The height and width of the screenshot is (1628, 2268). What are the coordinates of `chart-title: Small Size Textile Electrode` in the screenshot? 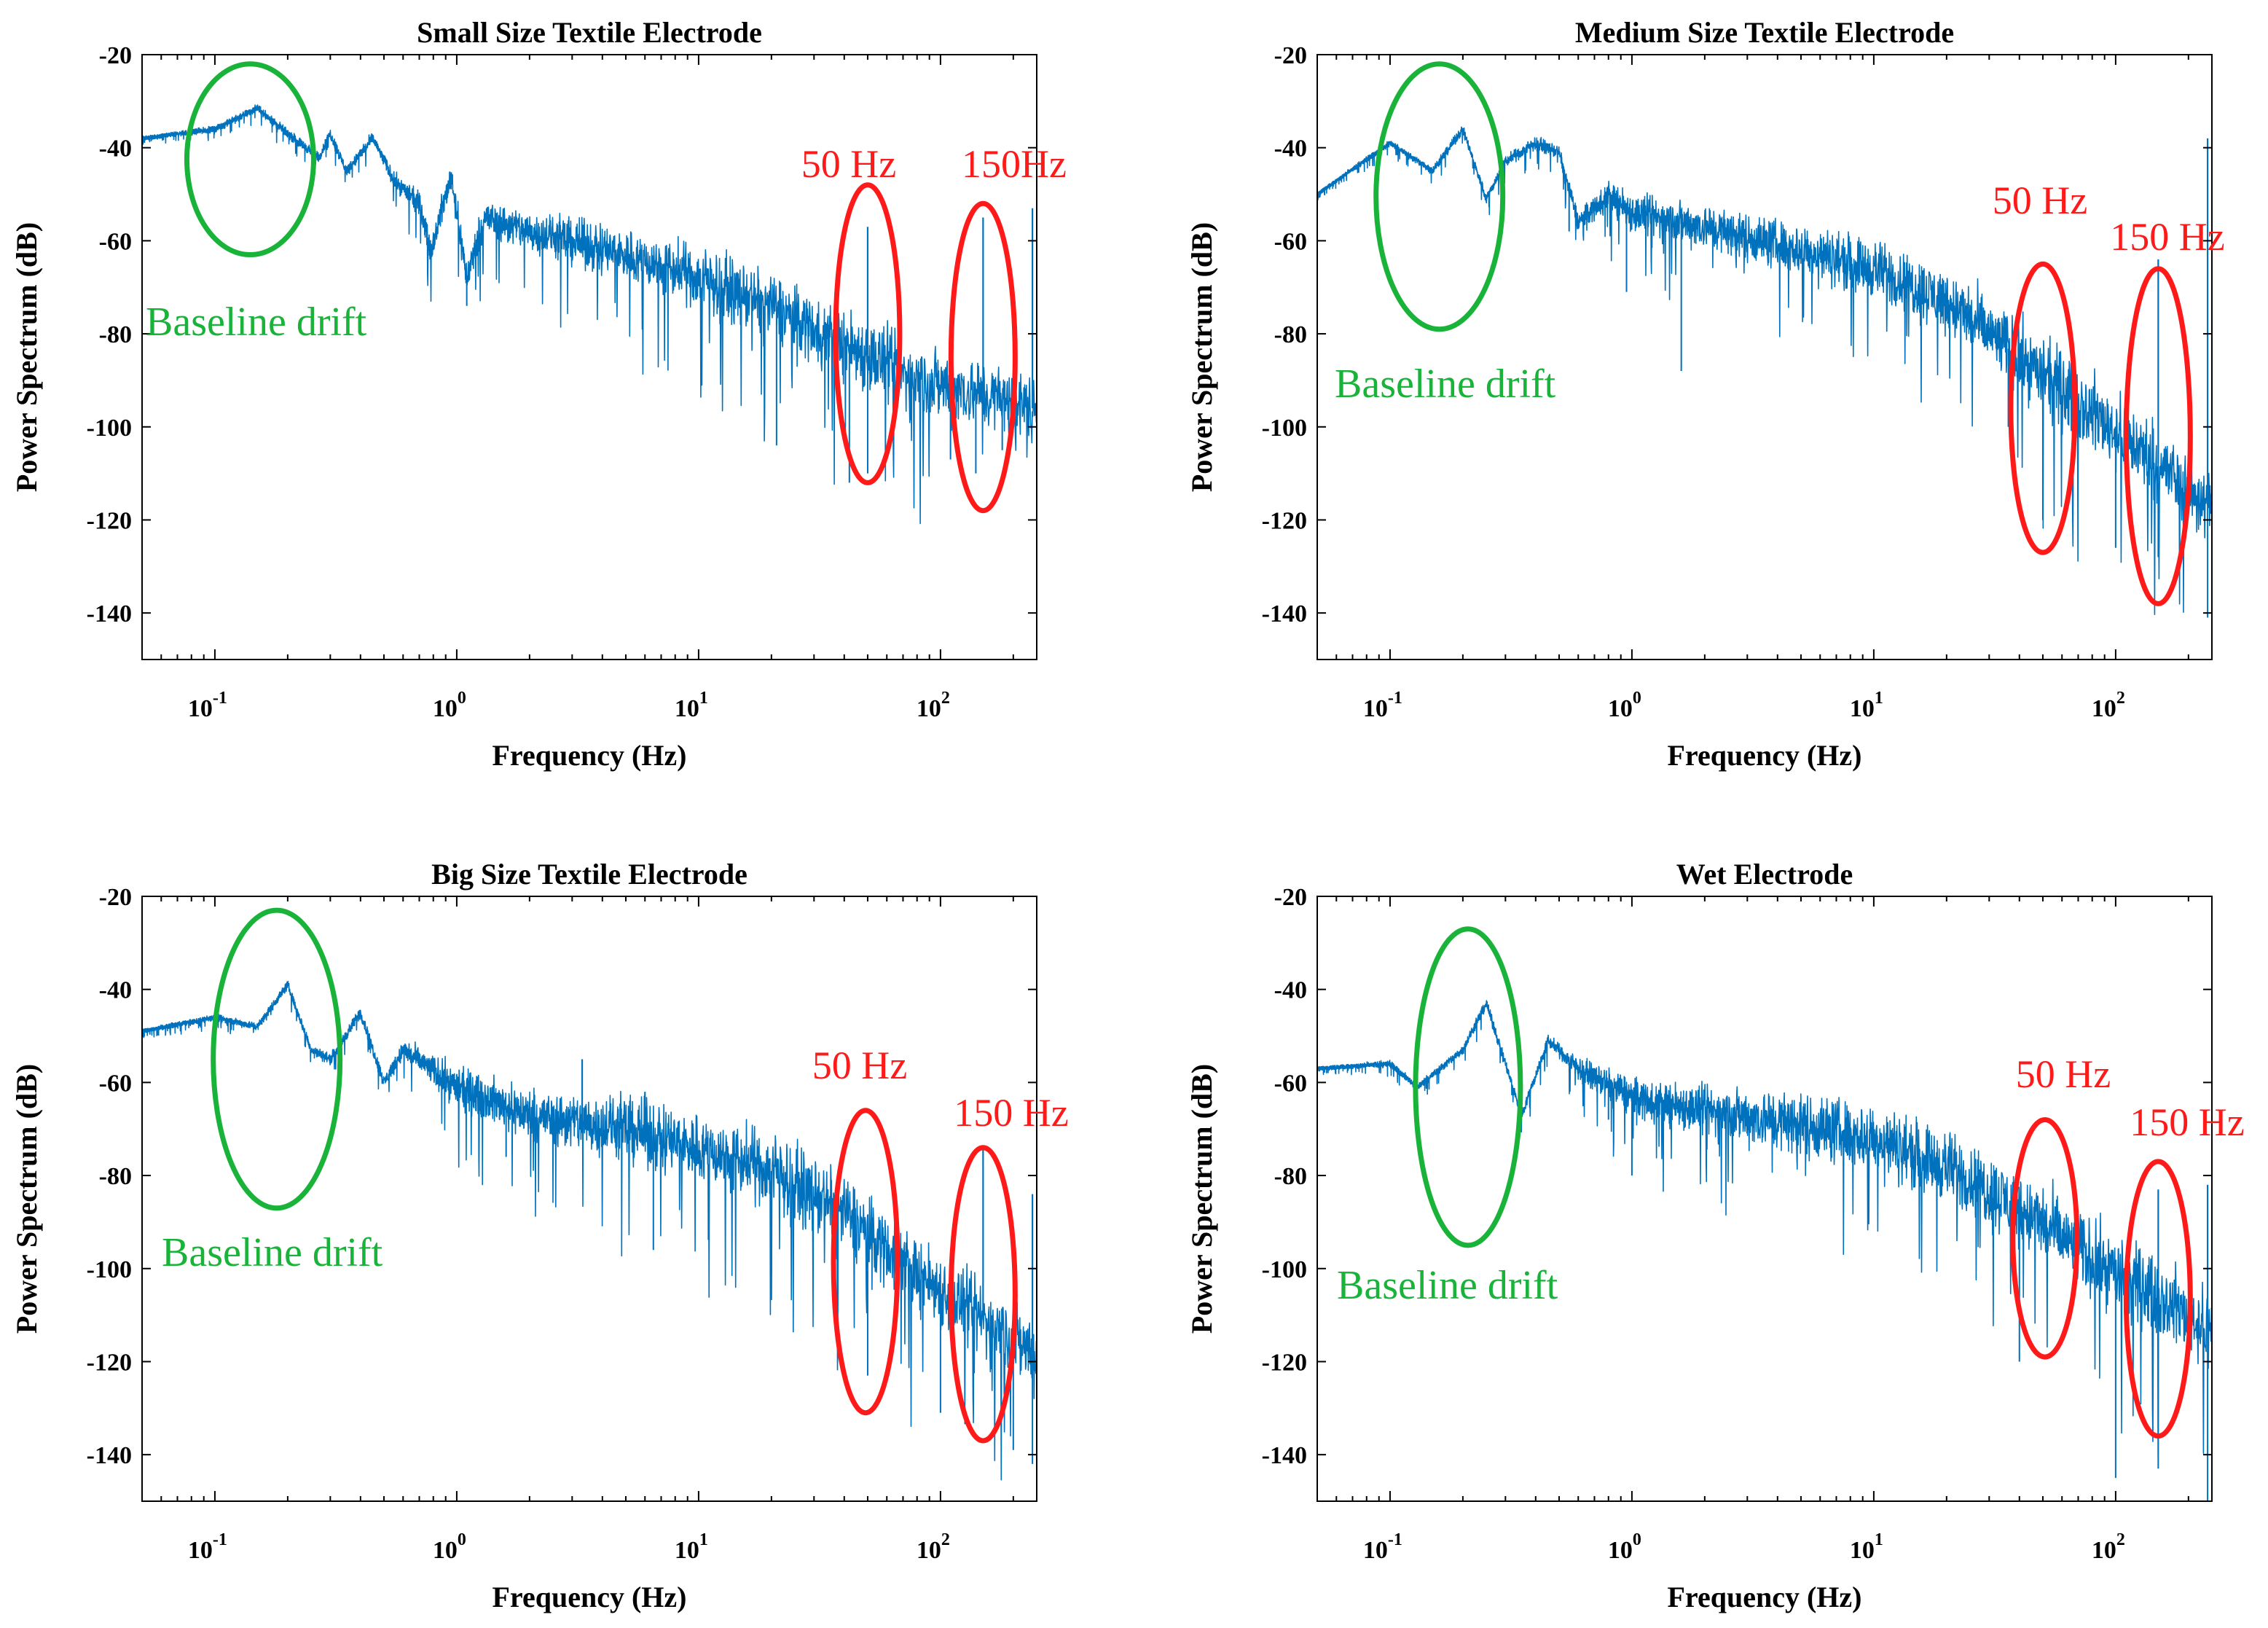 It's located at (589, 32).